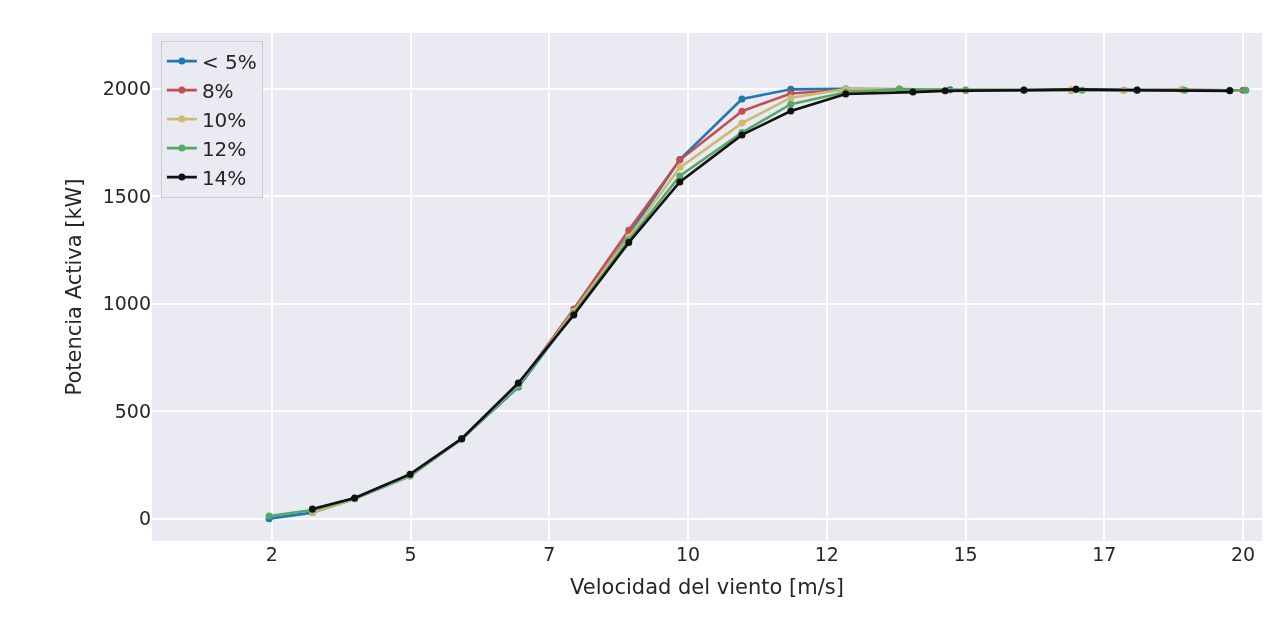 The width and height of the screenshot is (1277, 644). Describe the element at coordinates (549, 554) in the screenshot. I see `x-tick-label: 7` at that location.